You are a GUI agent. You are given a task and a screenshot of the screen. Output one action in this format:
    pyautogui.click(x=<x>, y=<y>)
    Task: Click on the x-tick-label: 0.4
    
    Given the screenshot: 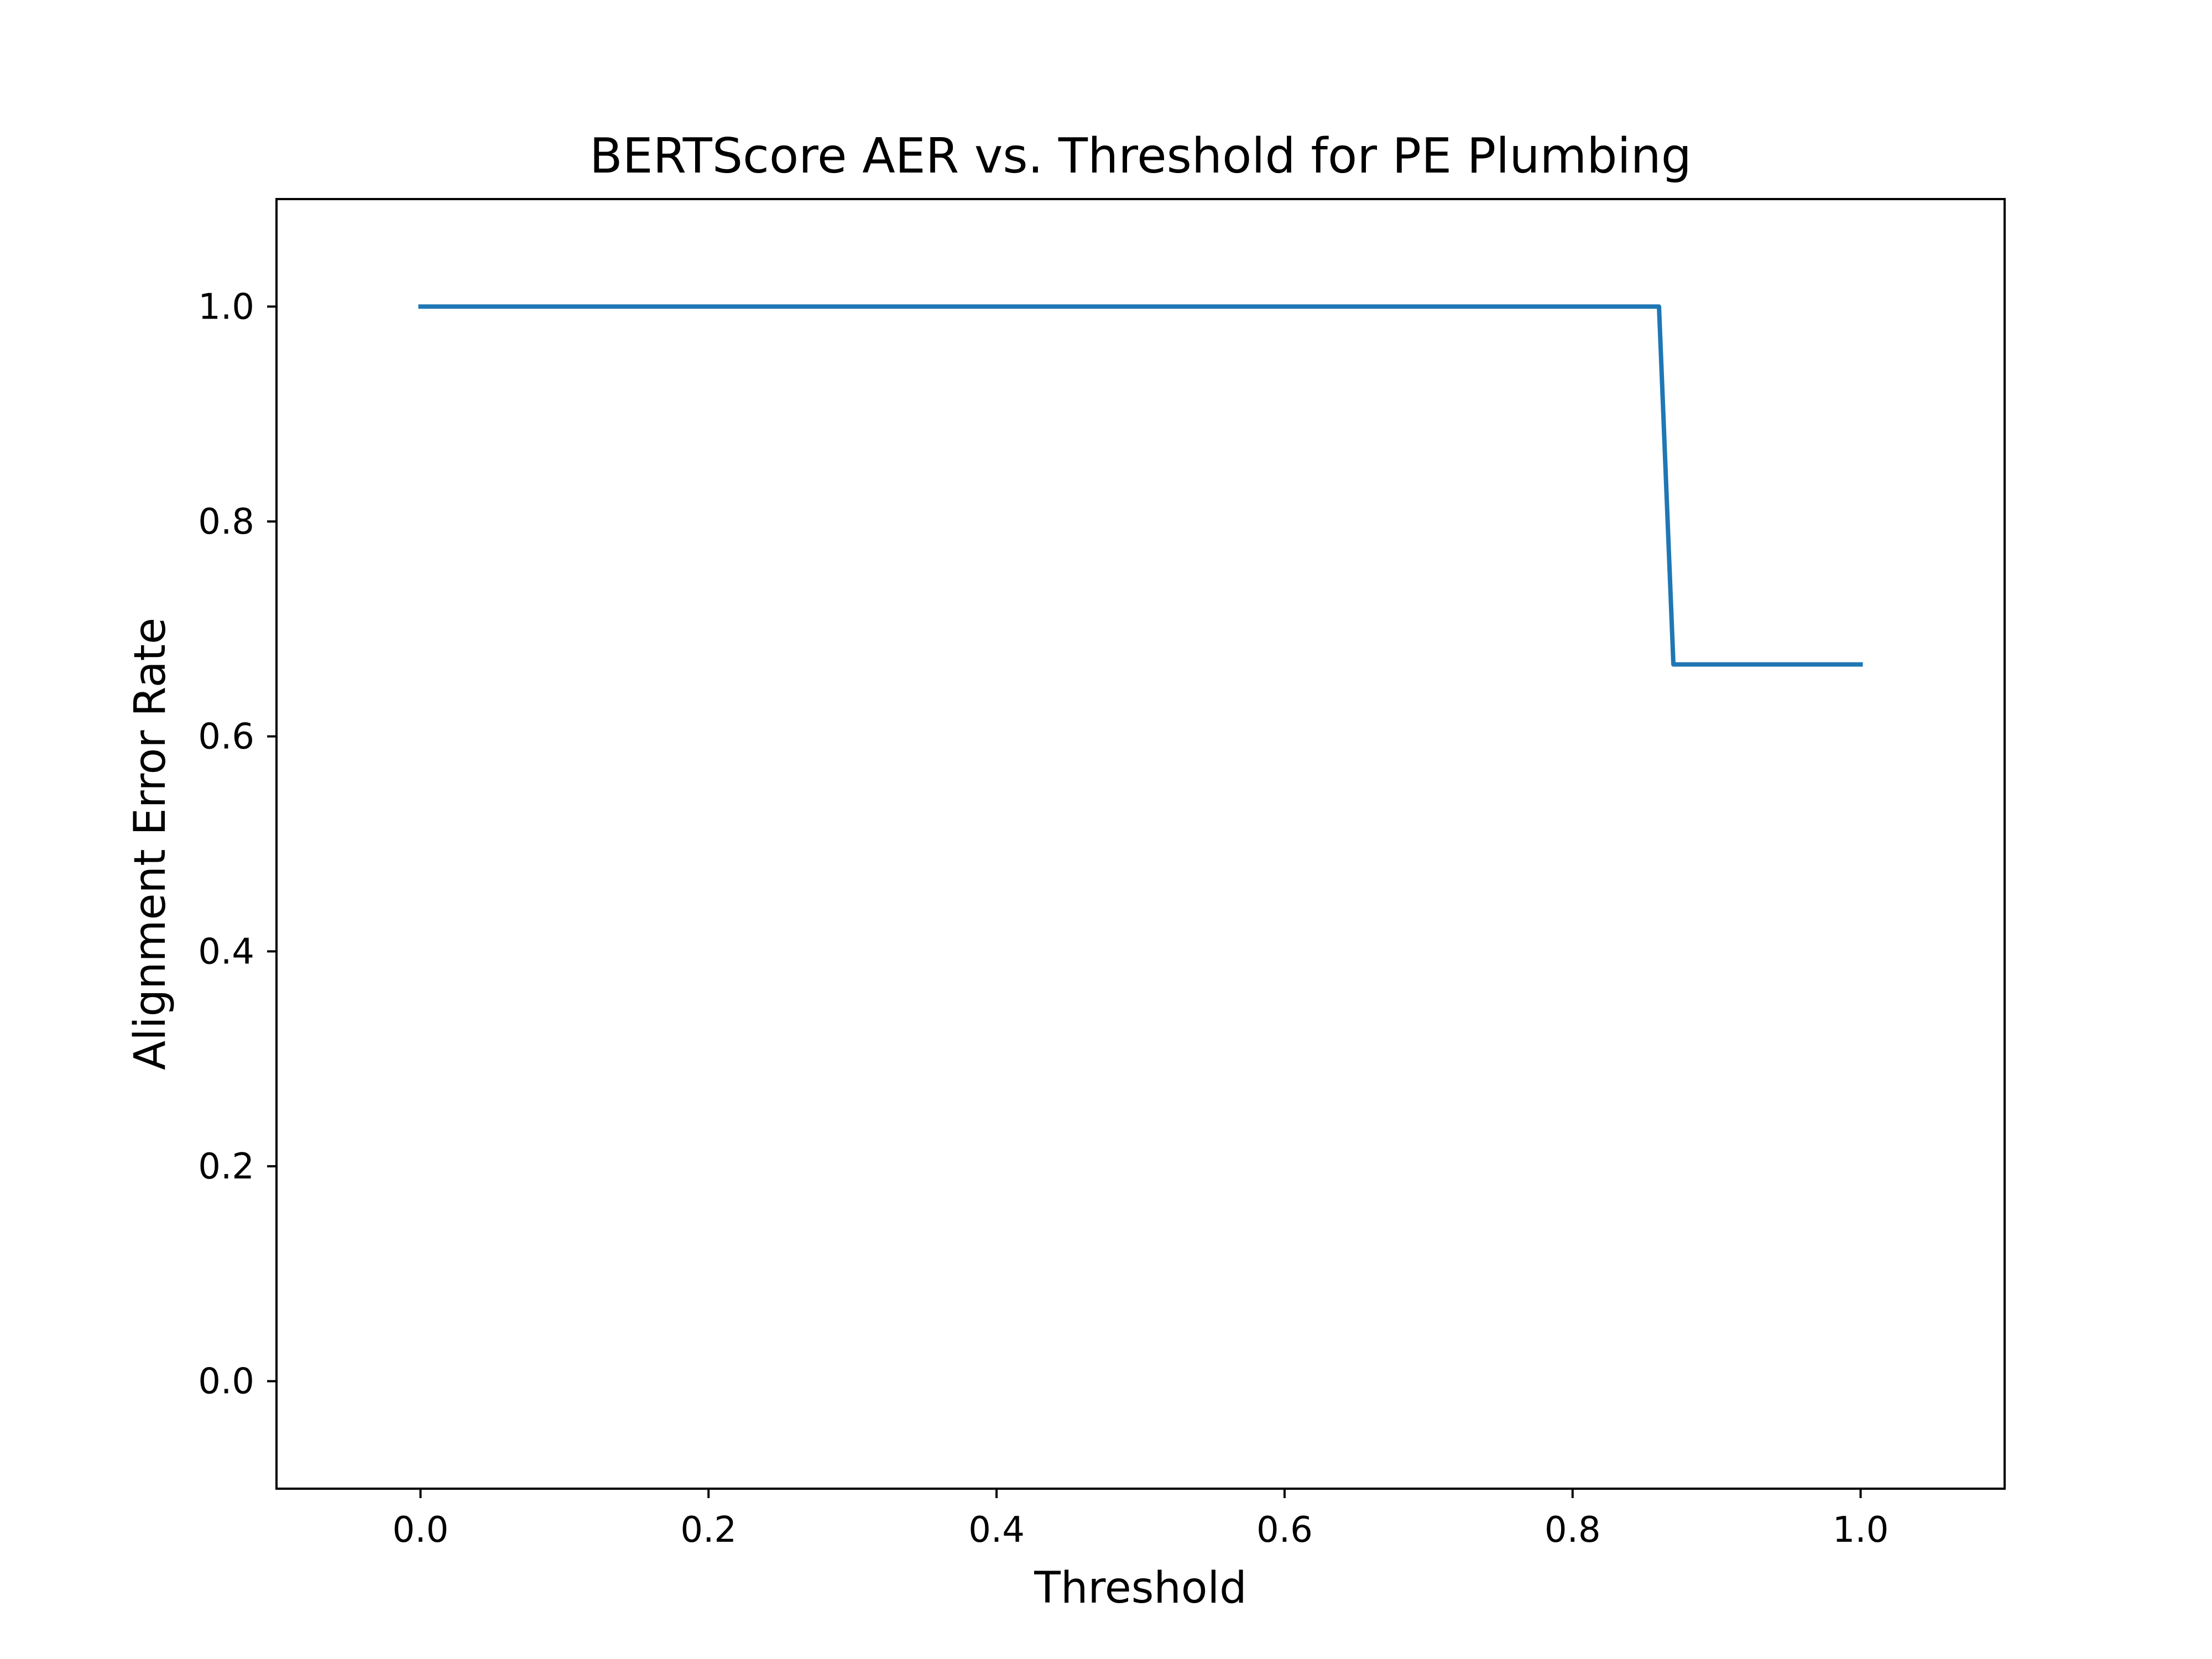 What is the action you would take?
    pyautogui.click(x=997, y=1531)
    